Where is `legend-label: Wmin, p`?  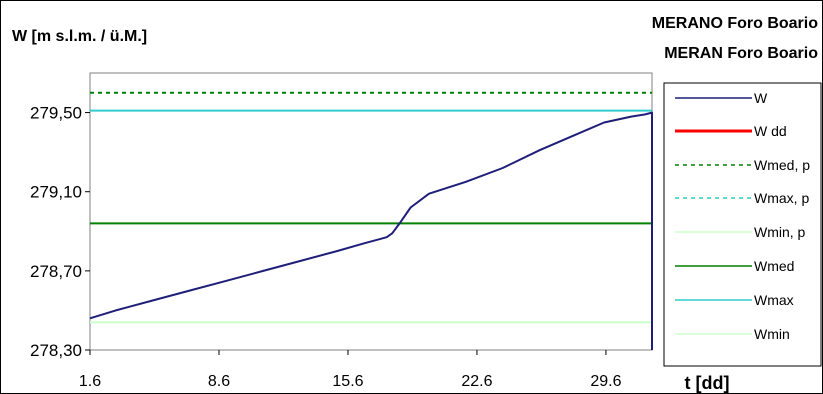
legend-label: Wmin, p is located at coordinates (780, 232).